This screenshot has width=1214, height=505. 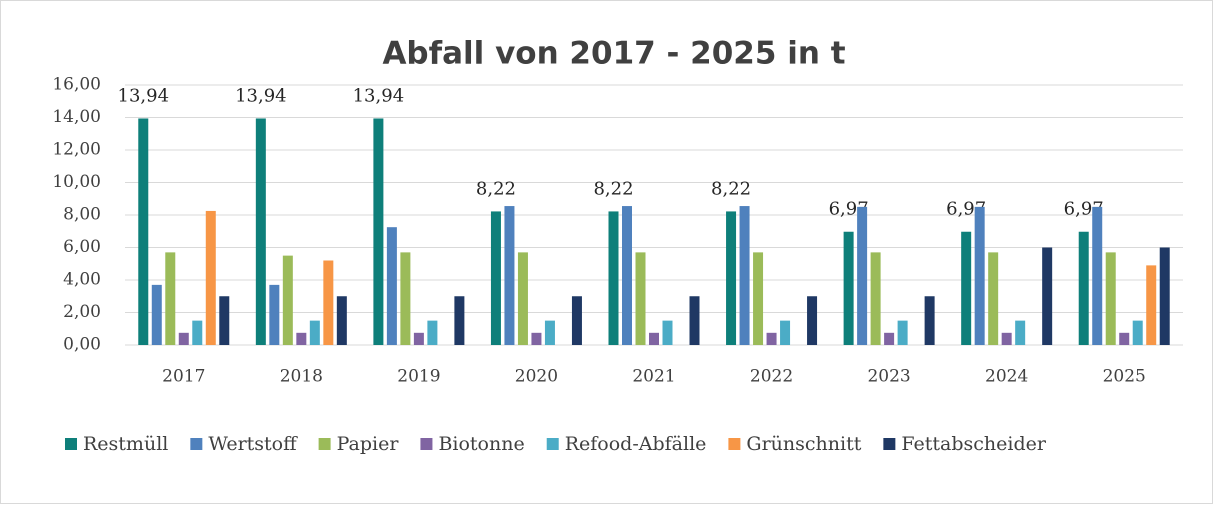 I want to click on y-tick-label: 6,00, so click(x=82, y=247).